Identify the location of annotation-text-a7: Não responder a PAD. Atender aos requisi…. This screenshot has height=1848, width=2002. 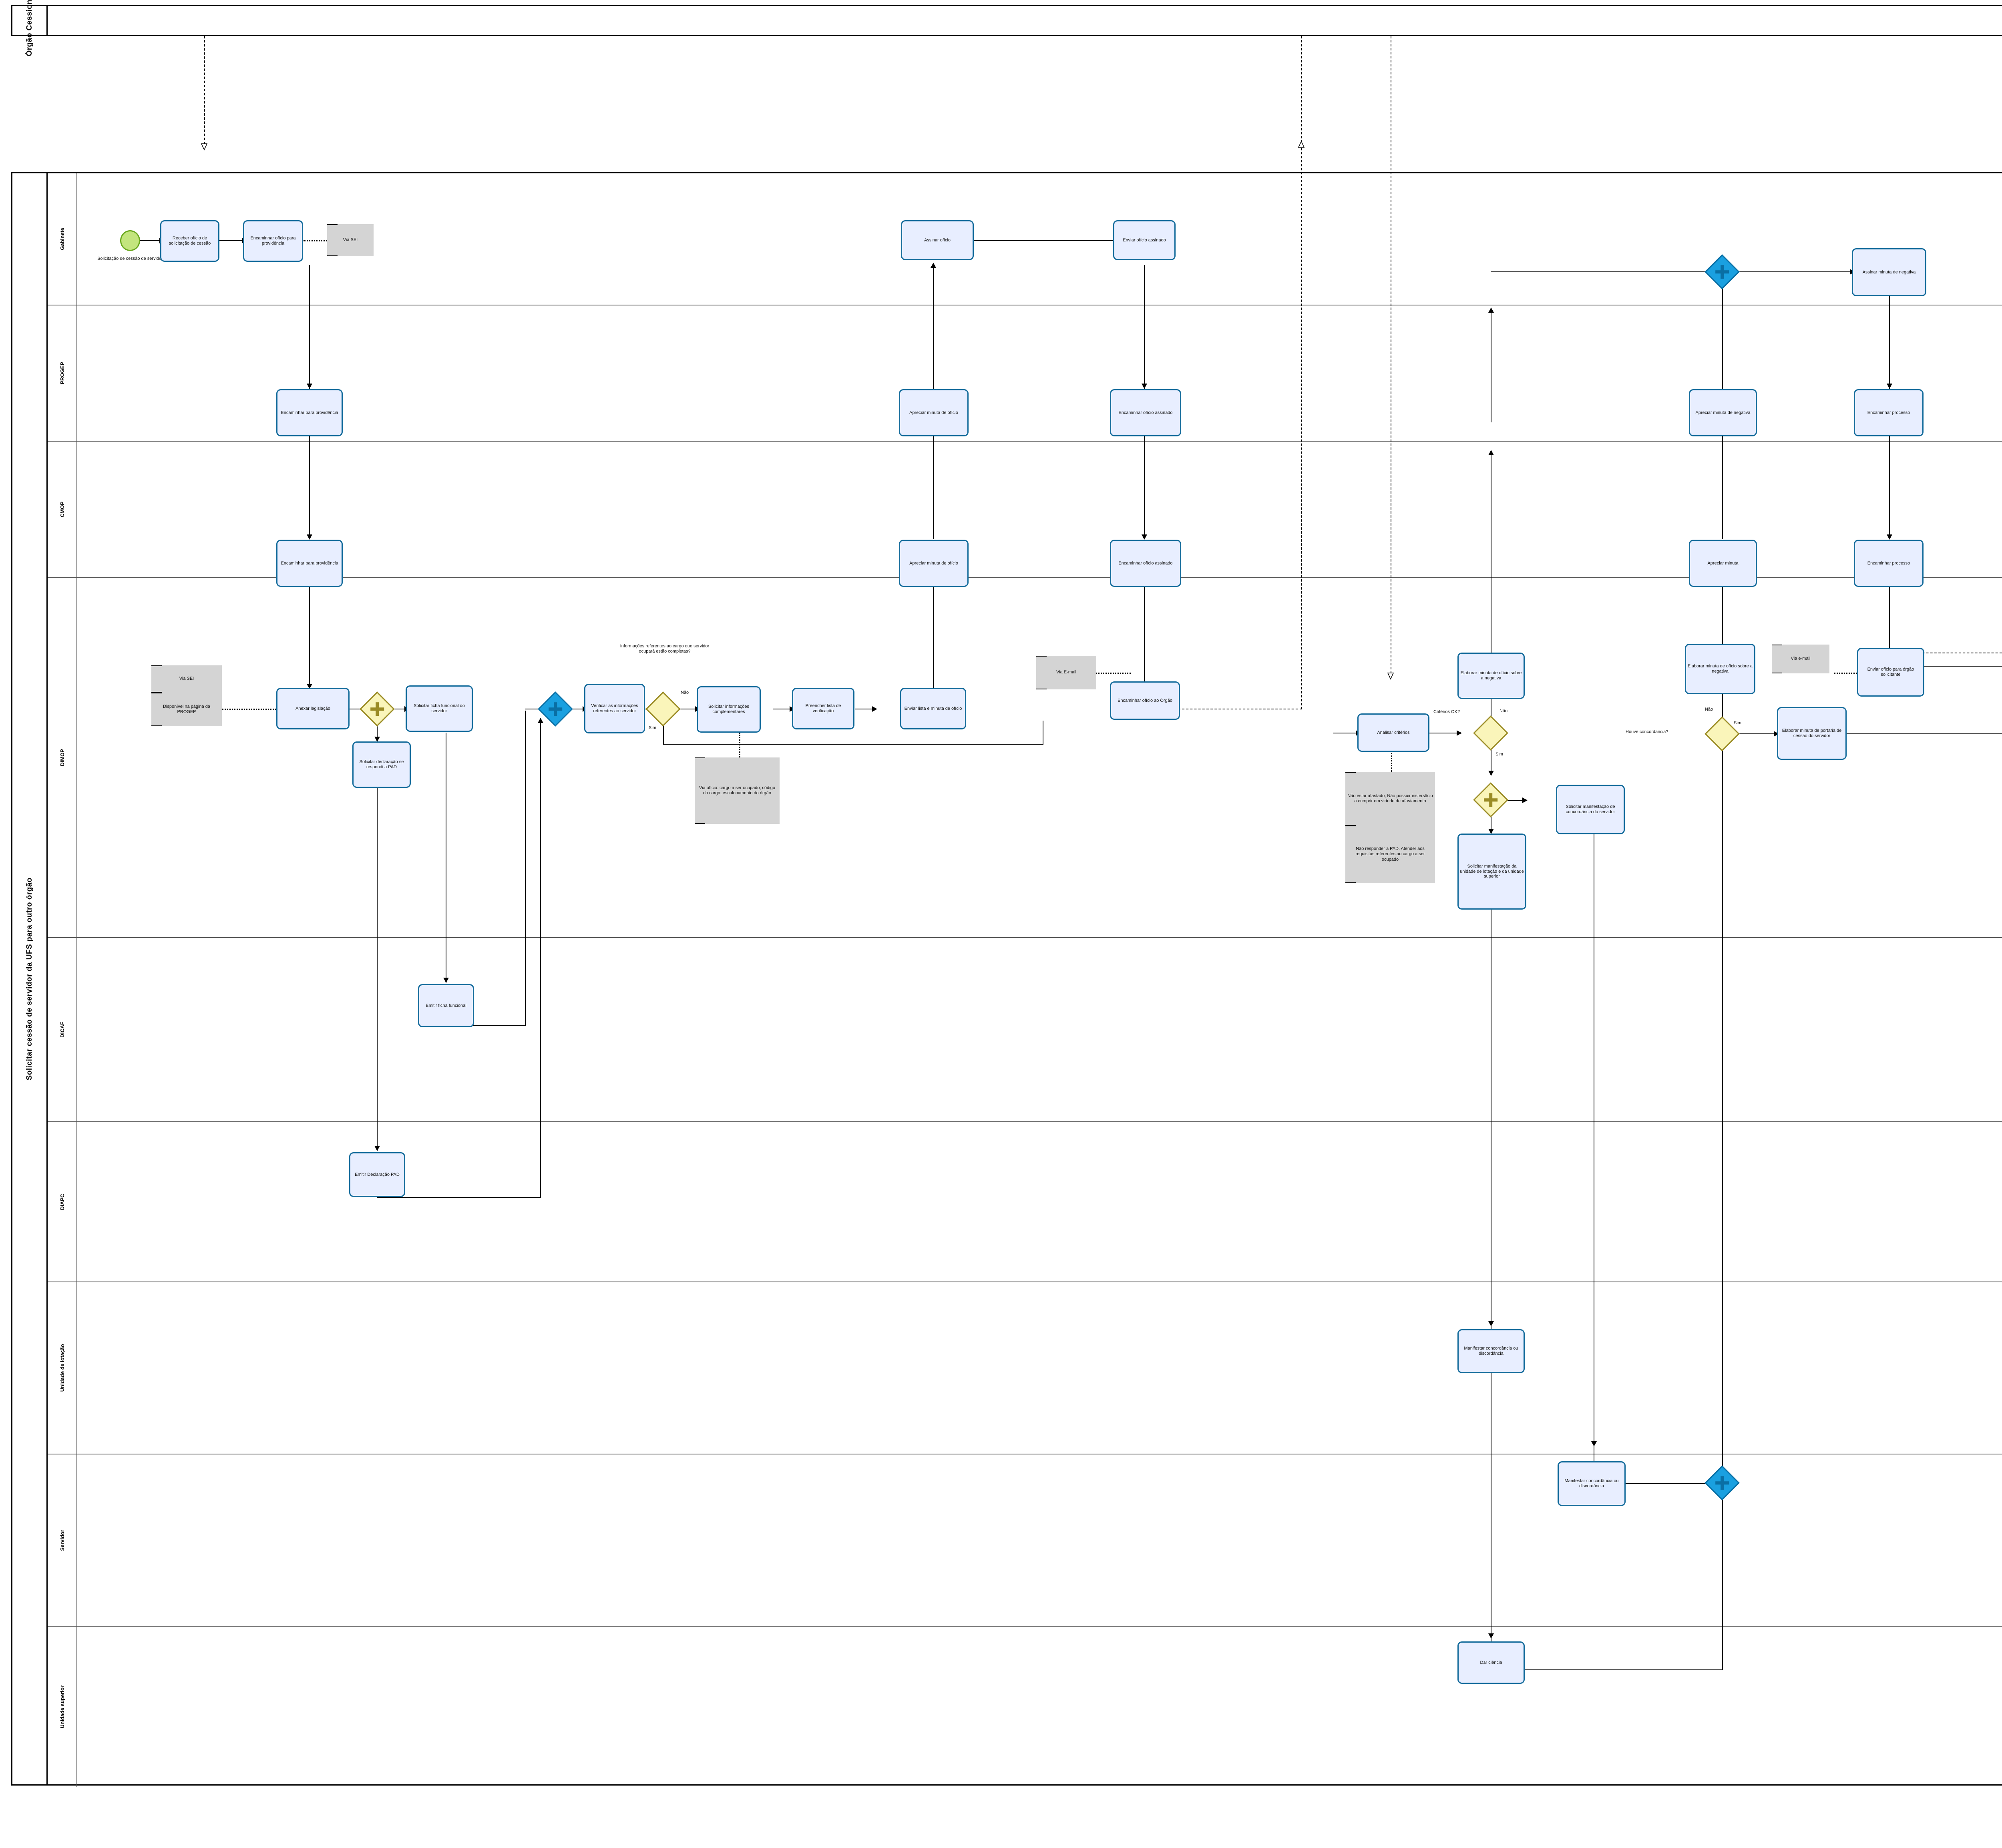
(1390, 854).